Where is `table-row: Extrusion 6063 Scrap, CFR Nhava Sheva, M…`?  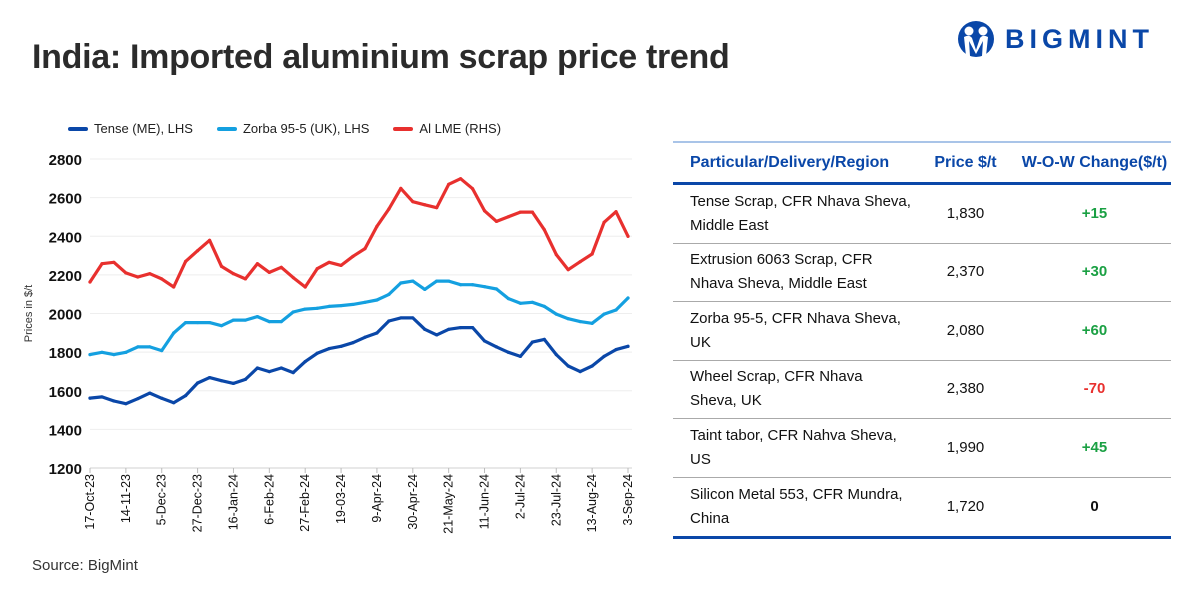
table-row: Extrusion 6063 Scrap, CFR Nhava Sheva, M… is located at coordinates (922, 273).